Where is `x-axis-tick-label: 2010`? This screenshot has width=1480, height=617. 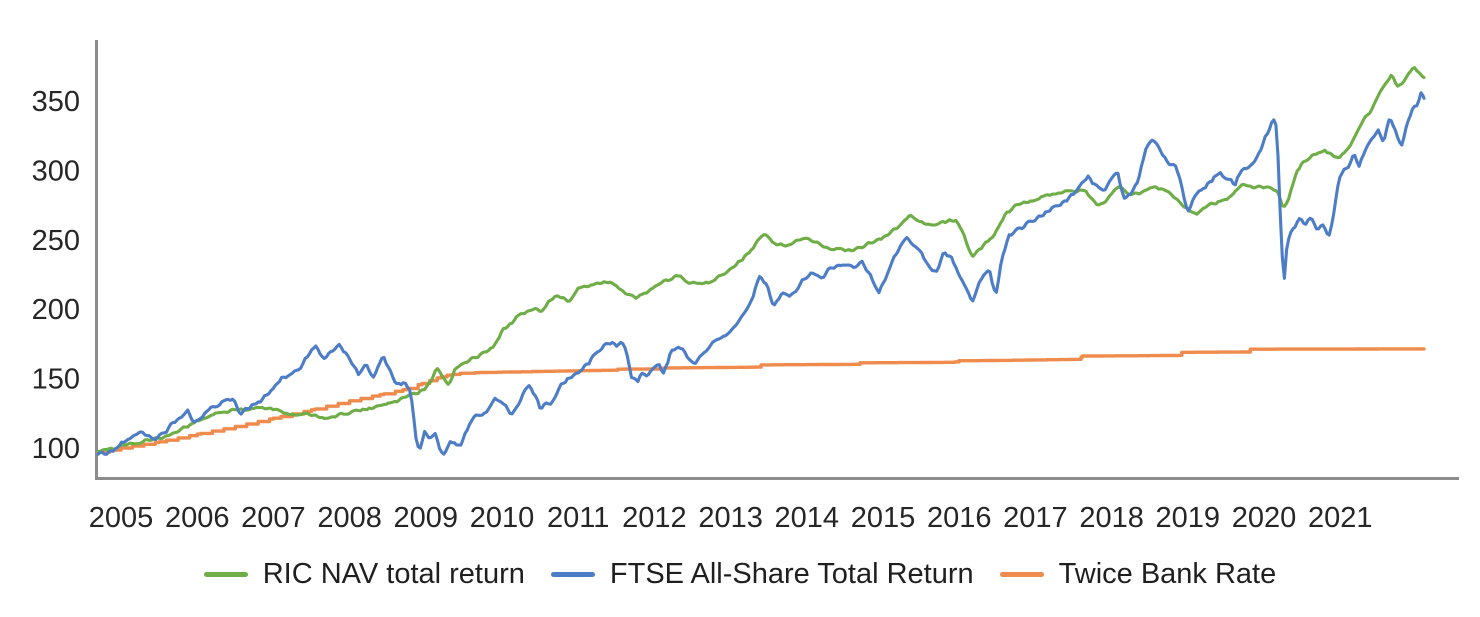
x-axis-tick-label: 2010 is located at coordinates (502, 518).